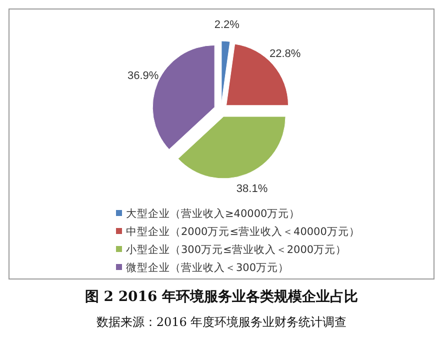 The image size is (443, 347). I want to click on data-label: 22.8%, so click(285, 54).